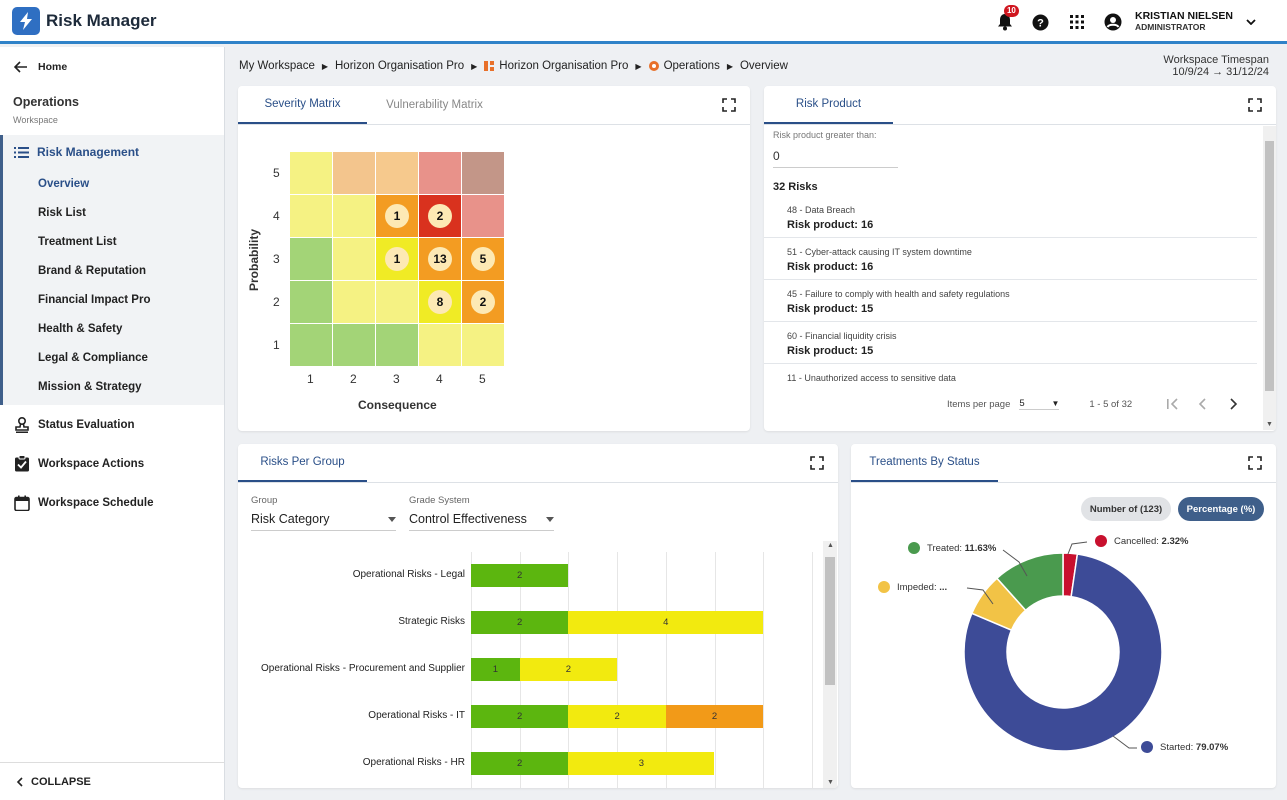 This screenshot has width=1287, height=800. What do you see at coordinates (62, 212) in the screenshot?
I see `sidebar-item-risk-list: Risk List` at bounding box center [62, 212].